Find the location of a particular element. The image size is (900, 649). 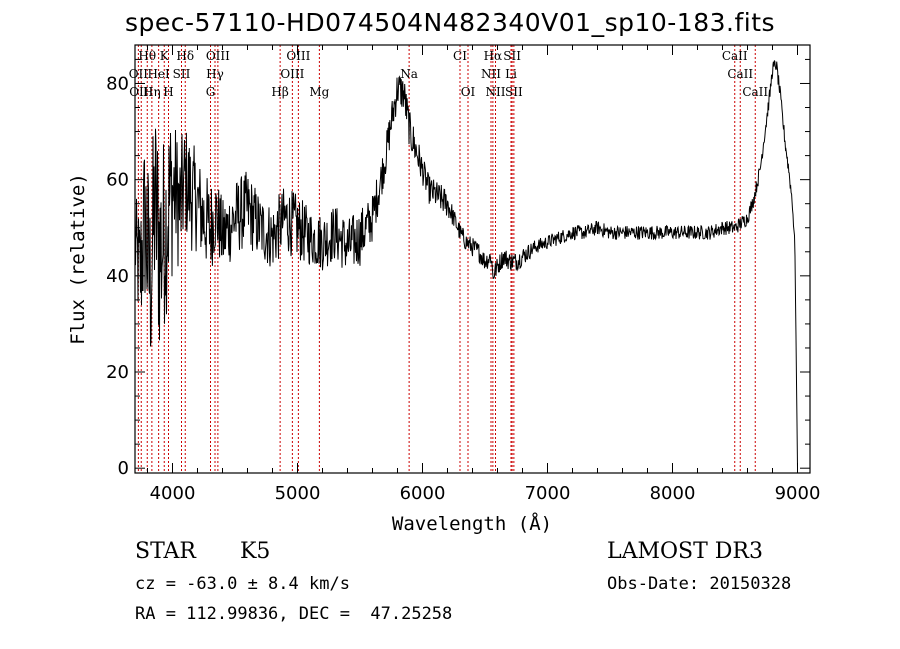

line-label-13: OIII is located at coordinates (292, 74).